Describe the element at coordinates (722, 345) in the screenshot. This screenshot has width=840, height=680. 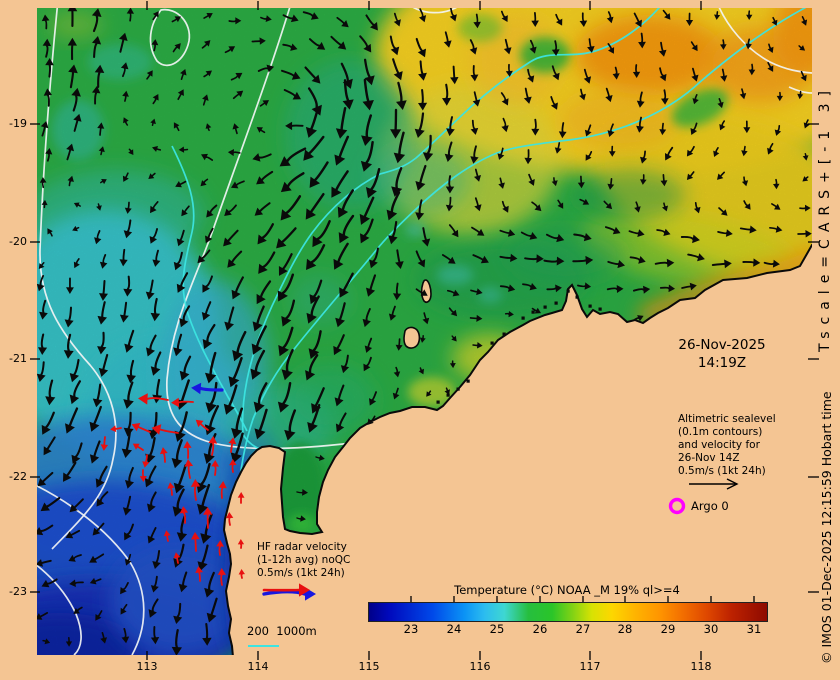
I see `map-datetime-line1: 26-Nov-2025` at that location.